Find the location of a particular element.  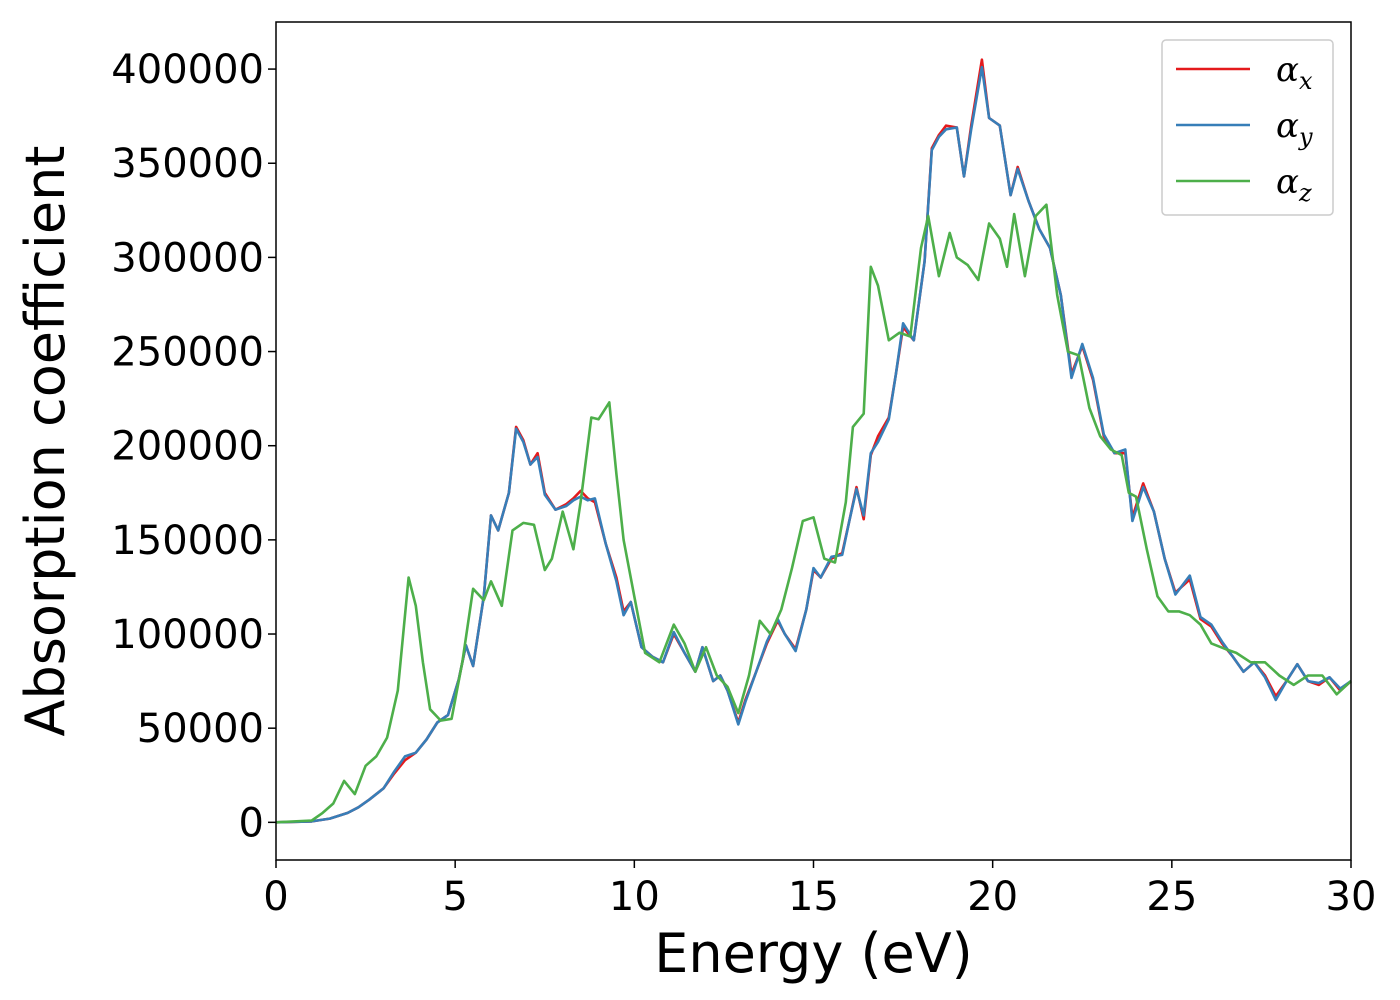

y-tick-label: 200000 is located at coordinates (187, 447).